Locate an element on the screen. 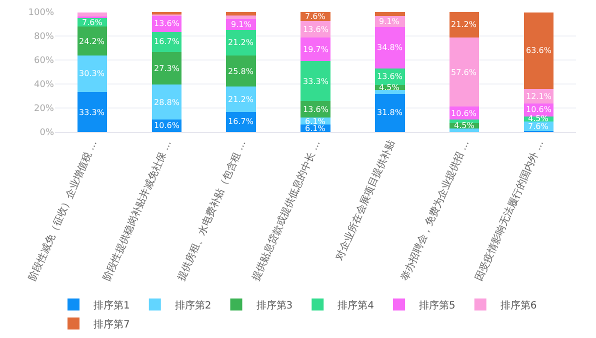 This screenshot has height=338, width=596. data-label: 28.8% is located at coordinates (167, 102).